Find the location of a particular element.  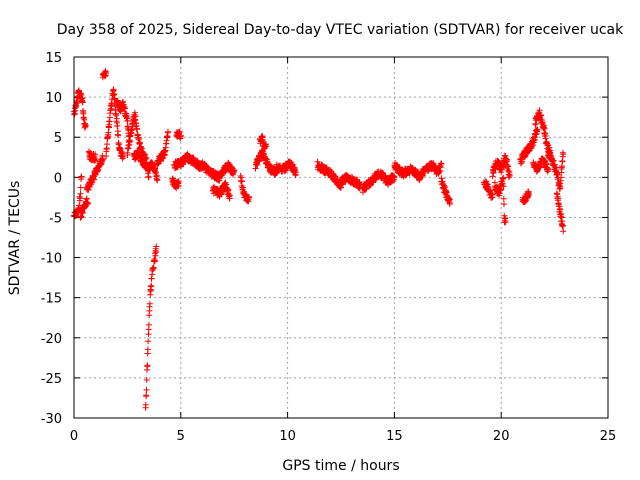

y-tick-label: -15 is located at coordinates (51, 299).